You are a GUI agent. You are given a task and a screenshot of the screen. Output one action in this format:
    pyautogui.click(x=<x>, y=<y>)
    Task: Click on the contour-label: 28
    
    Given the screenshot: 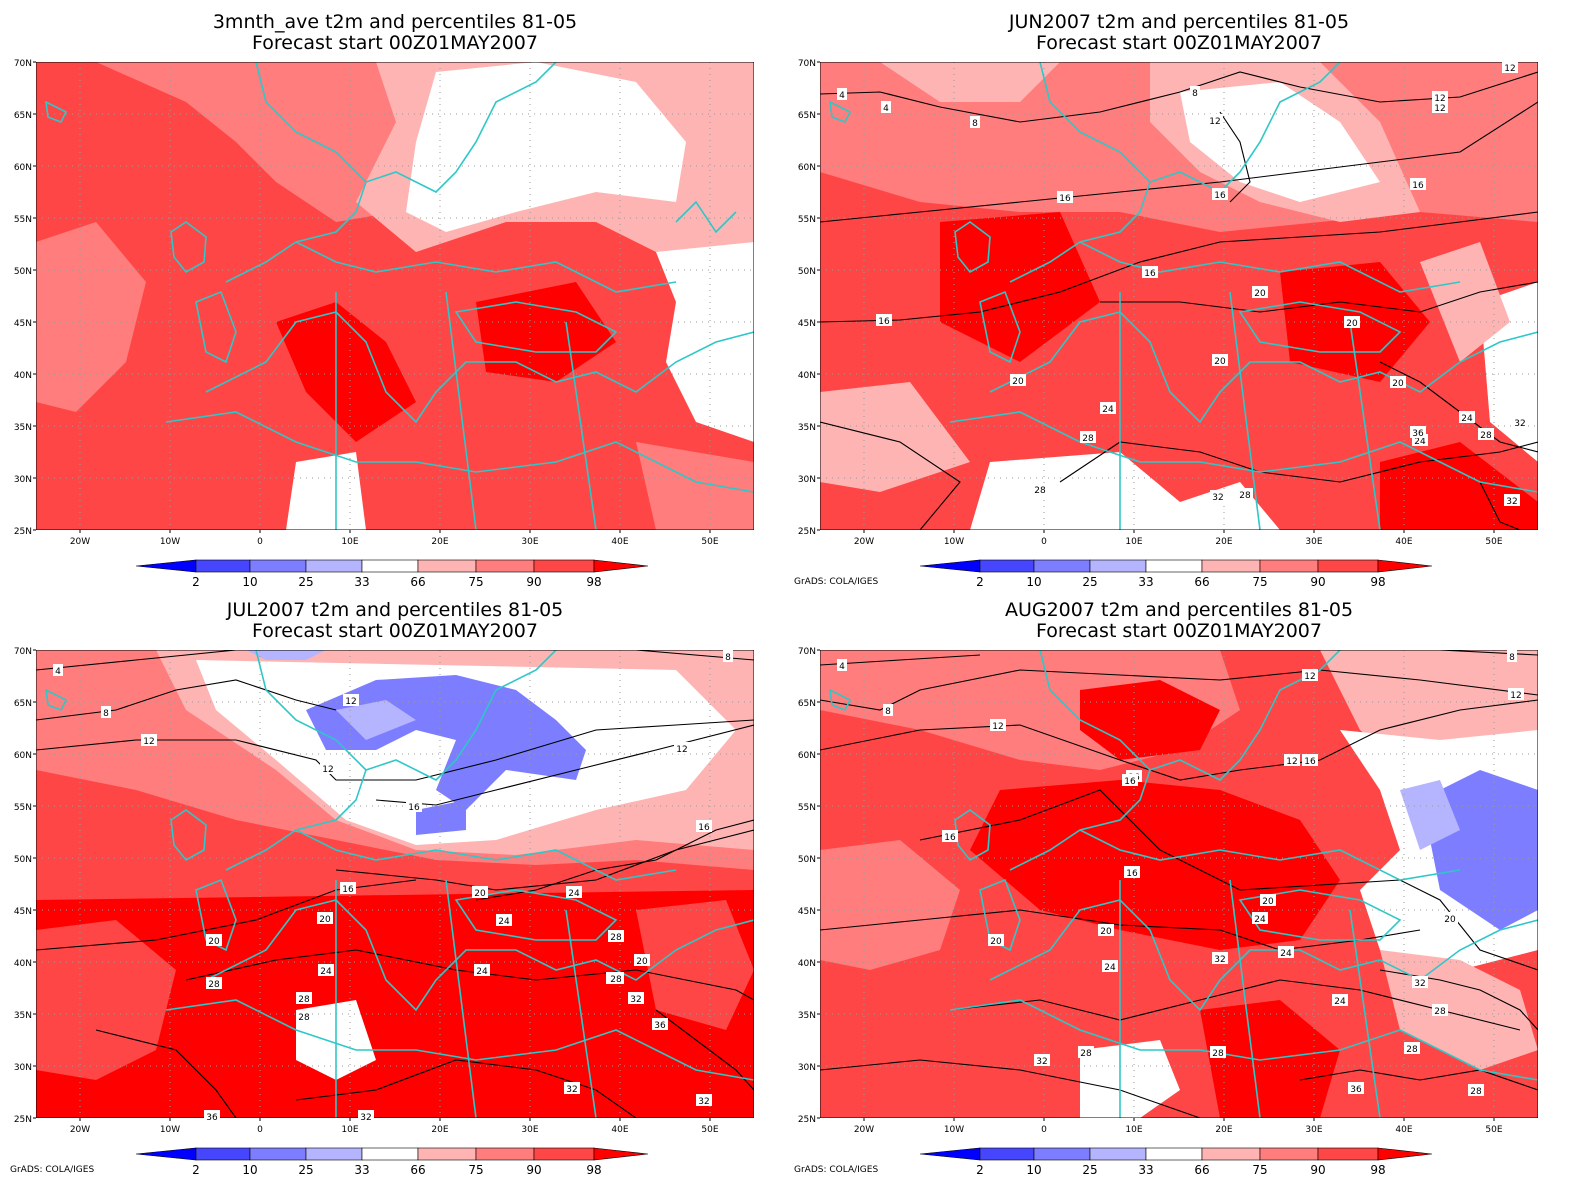 What is the action you would take?
    pyautogui.click(x=616, y=980)
    